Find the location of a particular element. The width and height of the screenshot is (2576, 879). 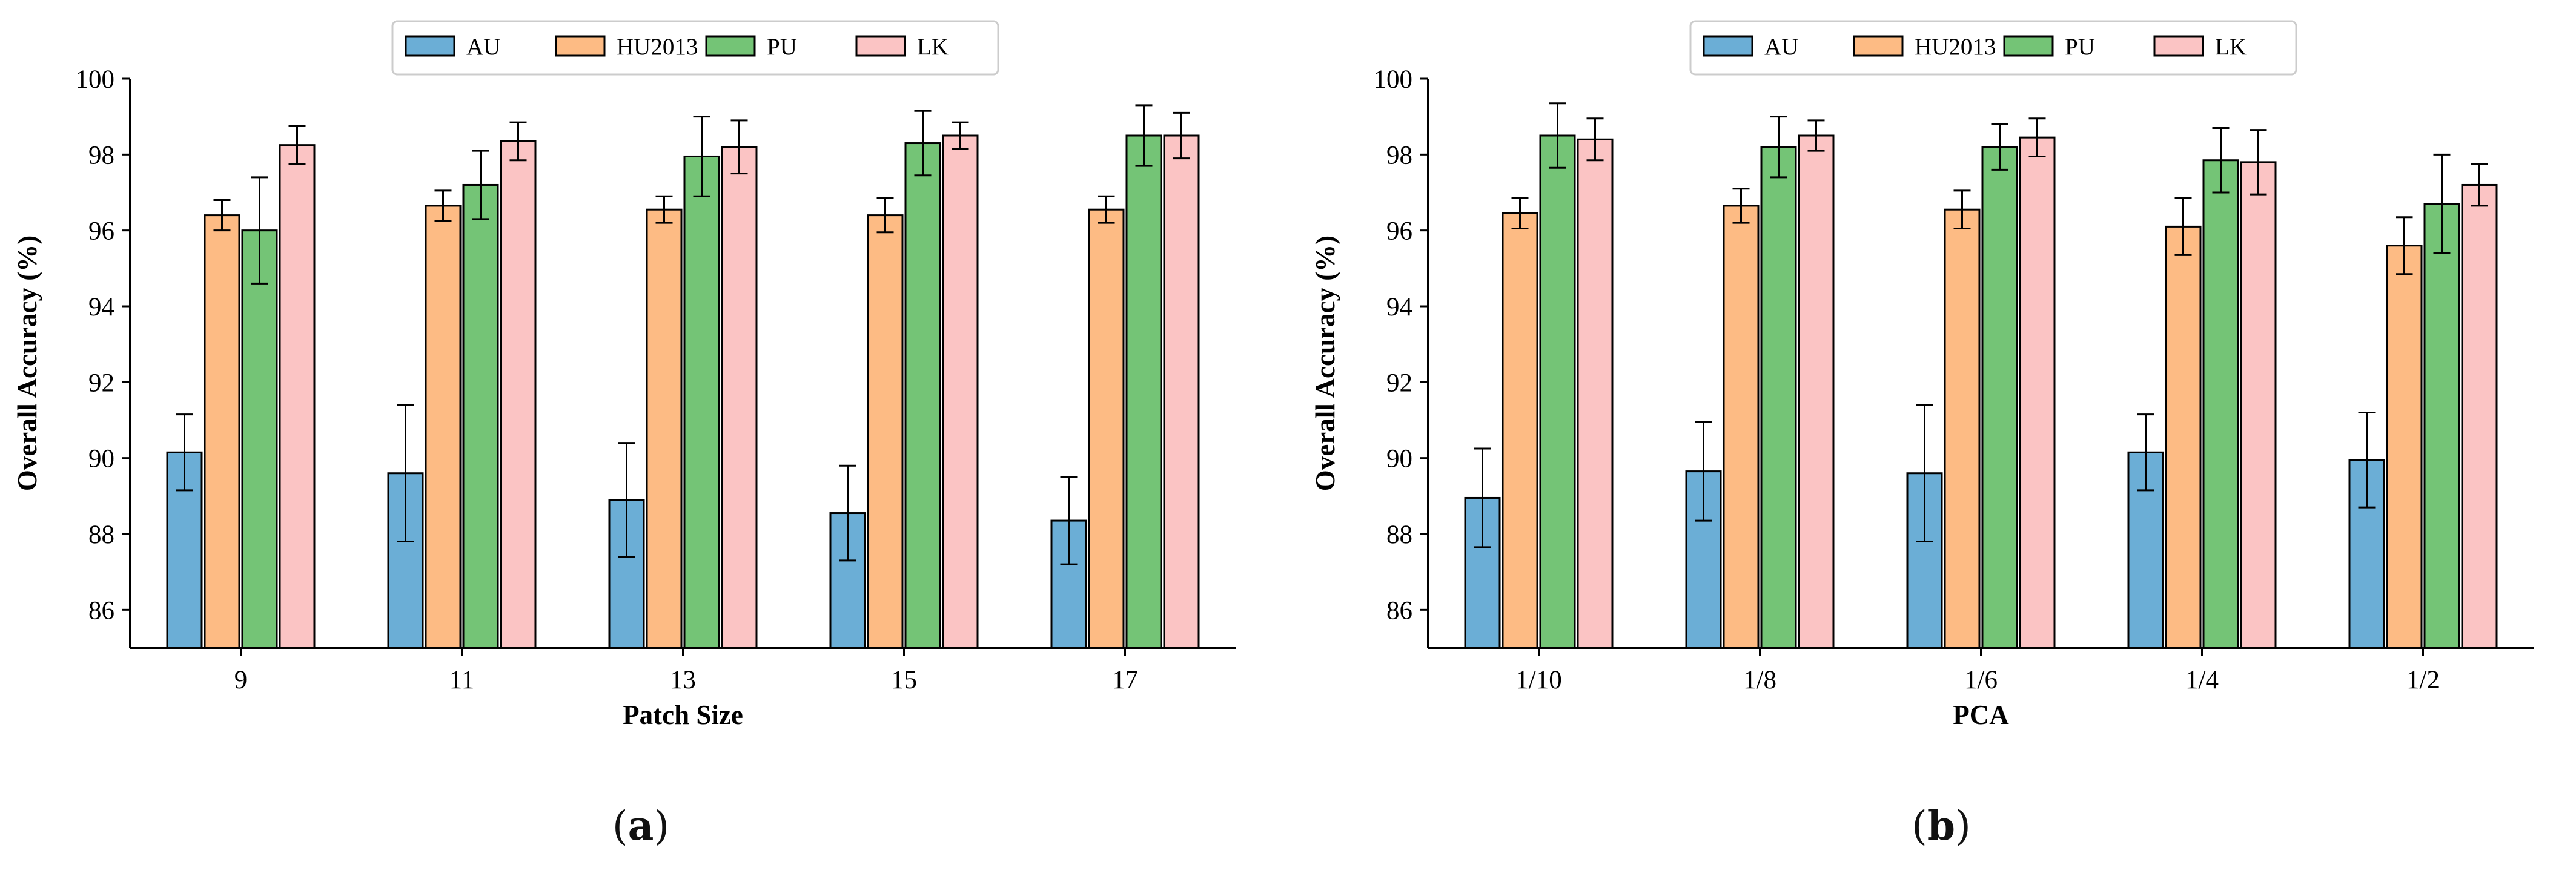

legend-label-au: AU is located at coordinates (483, 47).